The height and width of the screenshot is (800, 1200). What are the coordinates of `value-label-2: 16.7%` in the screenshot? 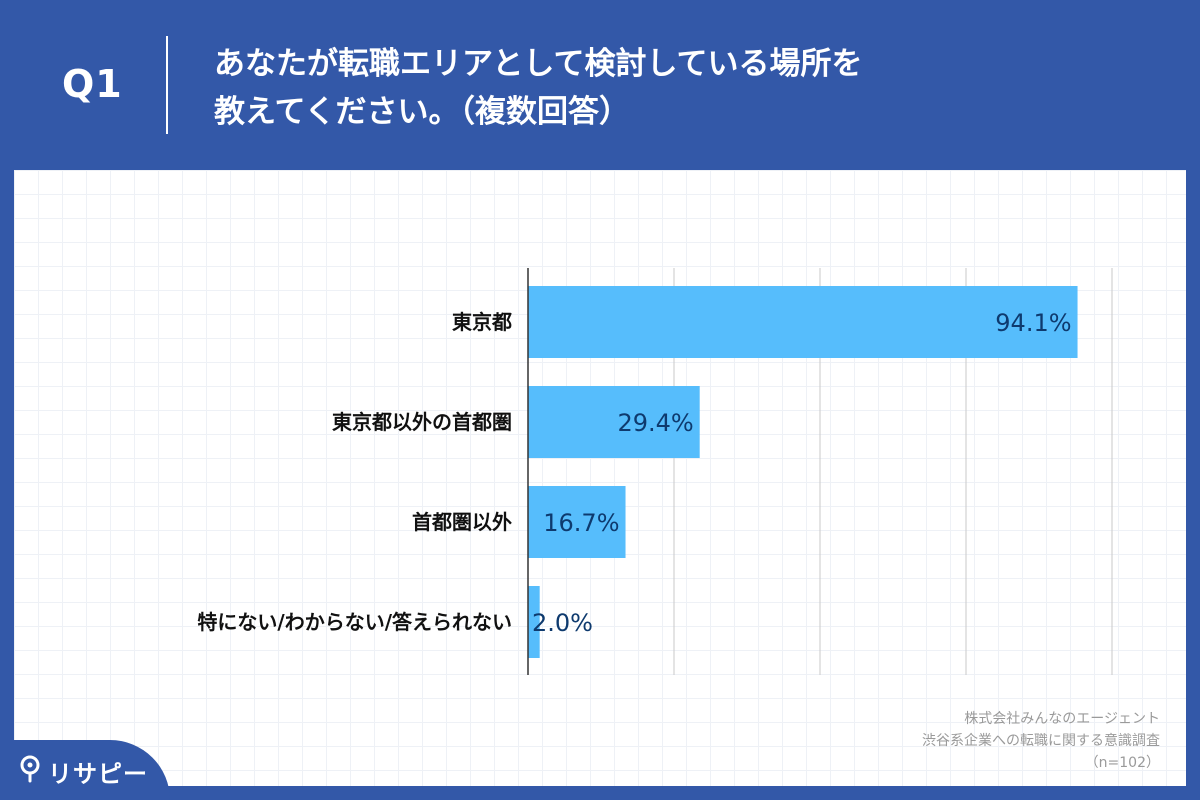 It's located at (581, 523).